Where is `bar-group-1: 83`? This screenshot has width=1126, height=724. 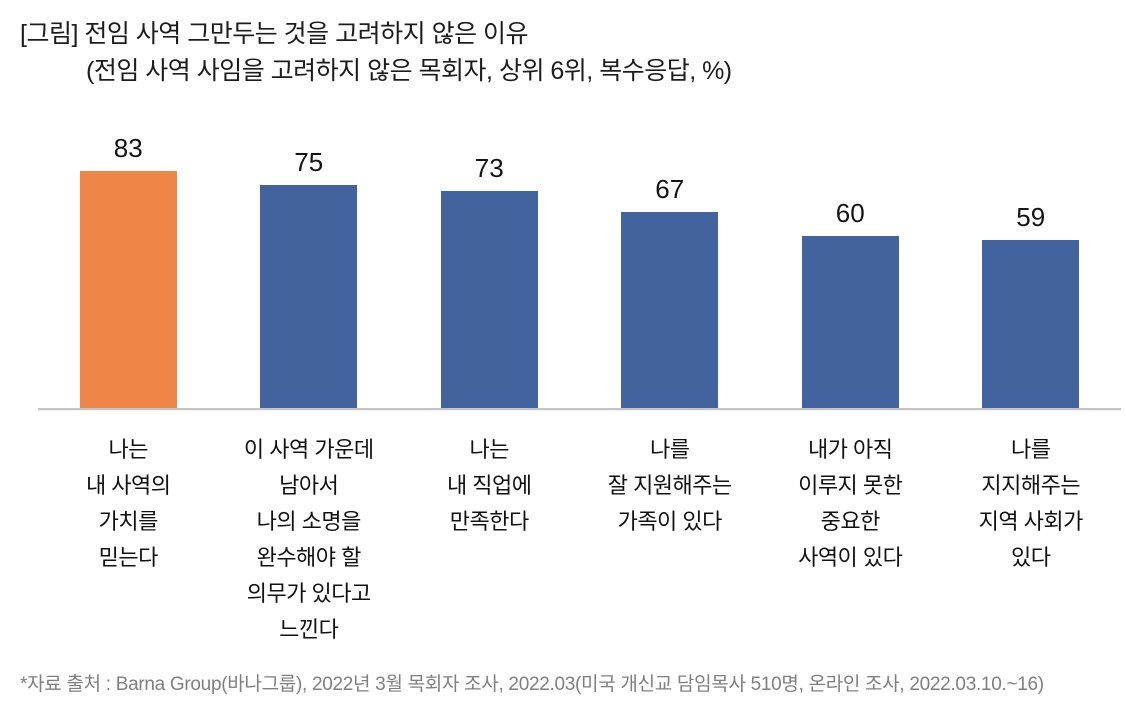 bar-group-1: 83 is located at coordinates (128, 270).